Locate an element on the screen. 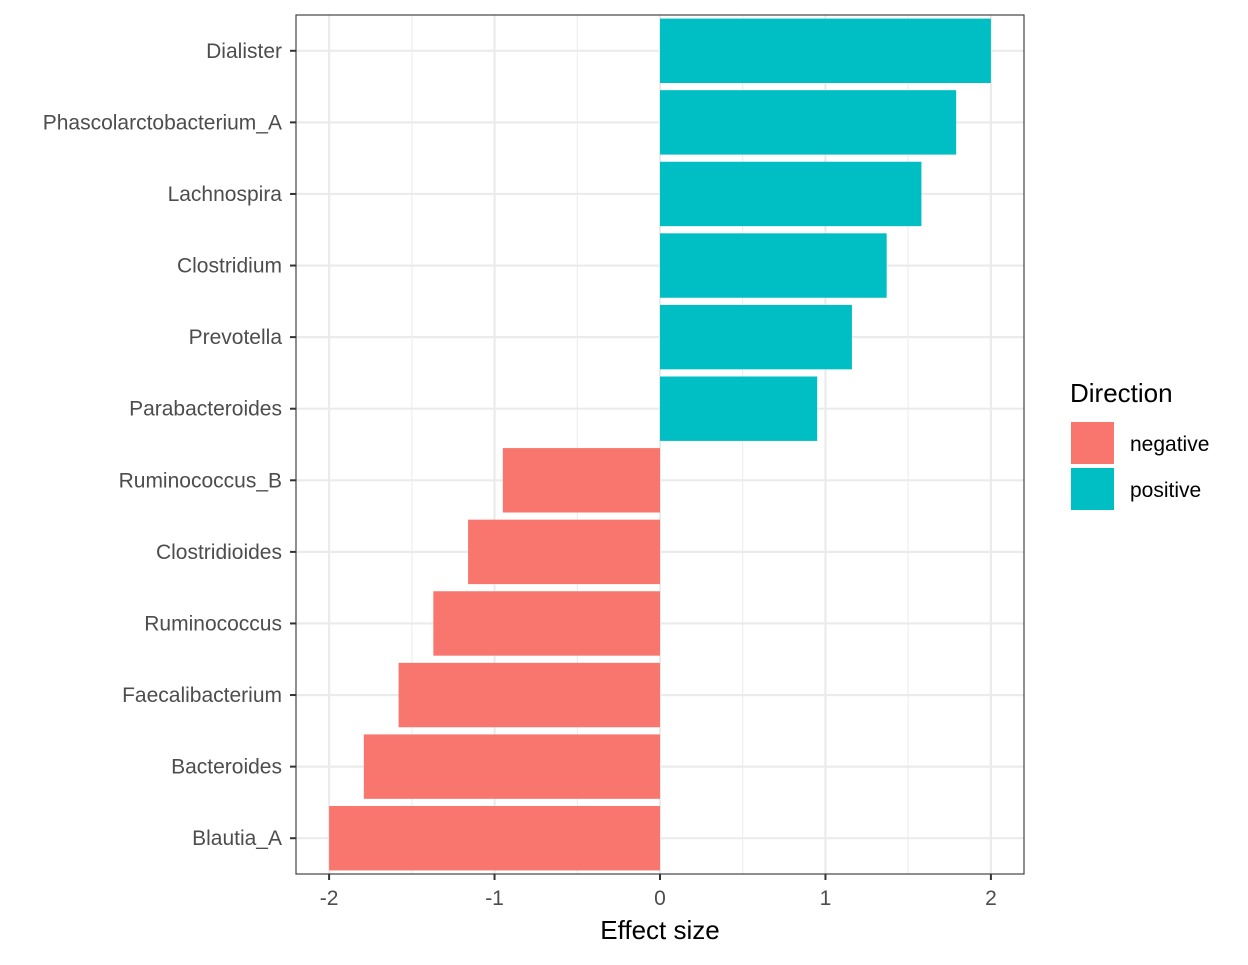  y-tick-label: Phascolarctobacterium_A is located at coordinates (162, 122).